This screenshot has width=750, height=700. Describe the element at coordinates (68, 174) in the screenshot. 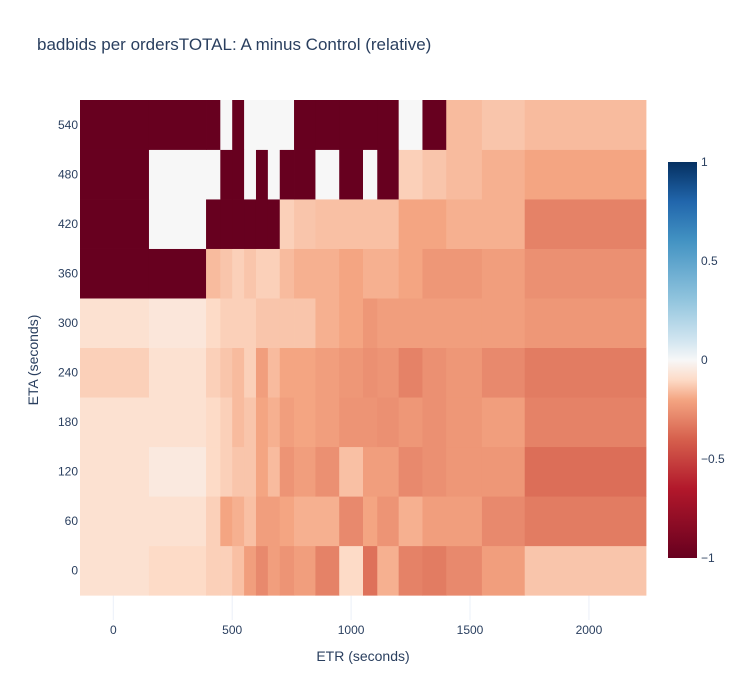

I see `y-tick-label: 480` at that location.